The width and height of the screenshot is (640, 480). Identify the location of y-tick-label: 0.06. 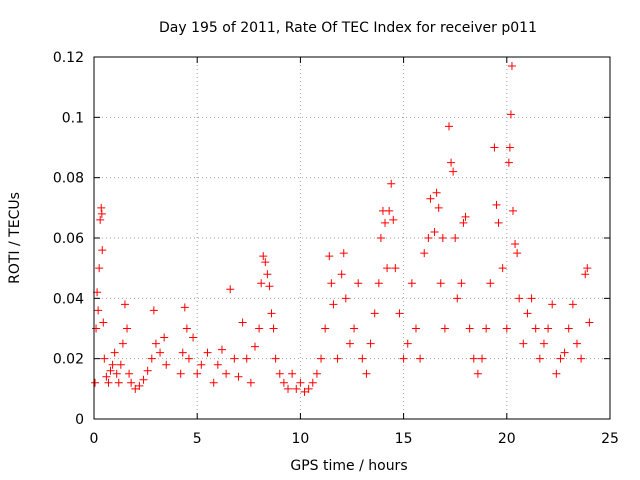
(68, 239).